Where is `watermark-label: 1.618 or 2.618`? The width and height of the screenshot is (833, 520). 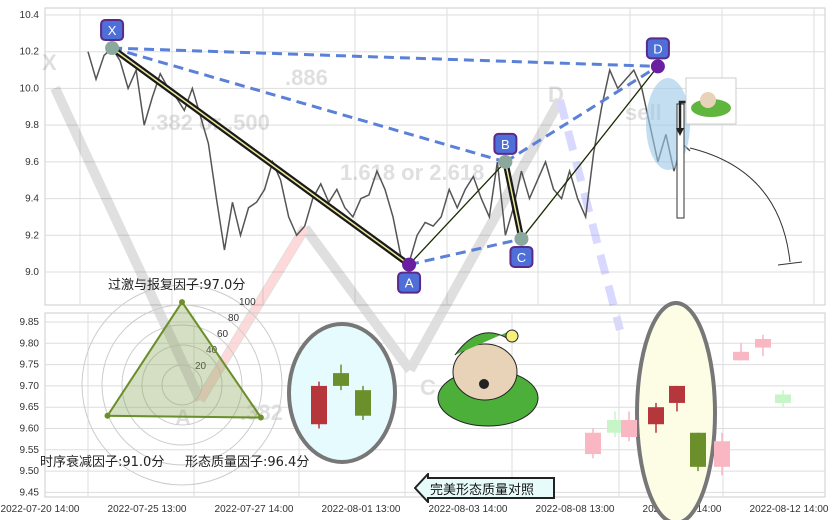
watermark-label: 1.618 or 2.618 is located at coordinates (412, 172).